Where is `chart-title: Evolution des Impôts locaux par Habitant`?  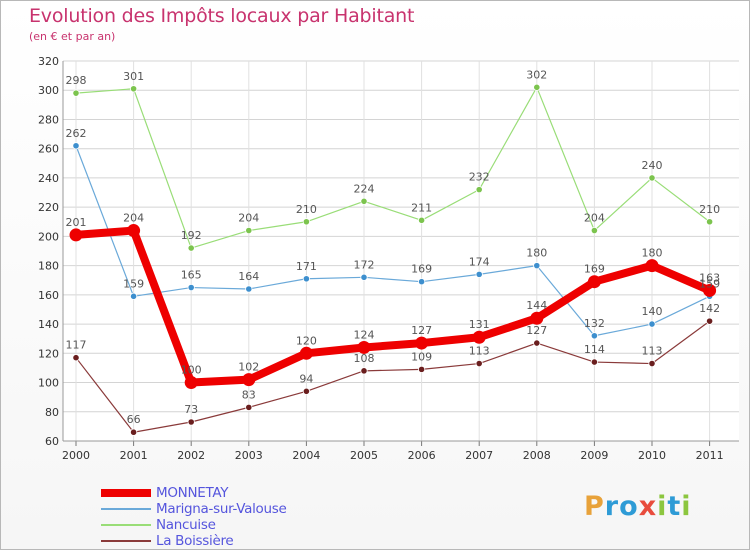 chart-title: Evolution des Impôts locaux par Habitant is located at coordinates (222, 16).